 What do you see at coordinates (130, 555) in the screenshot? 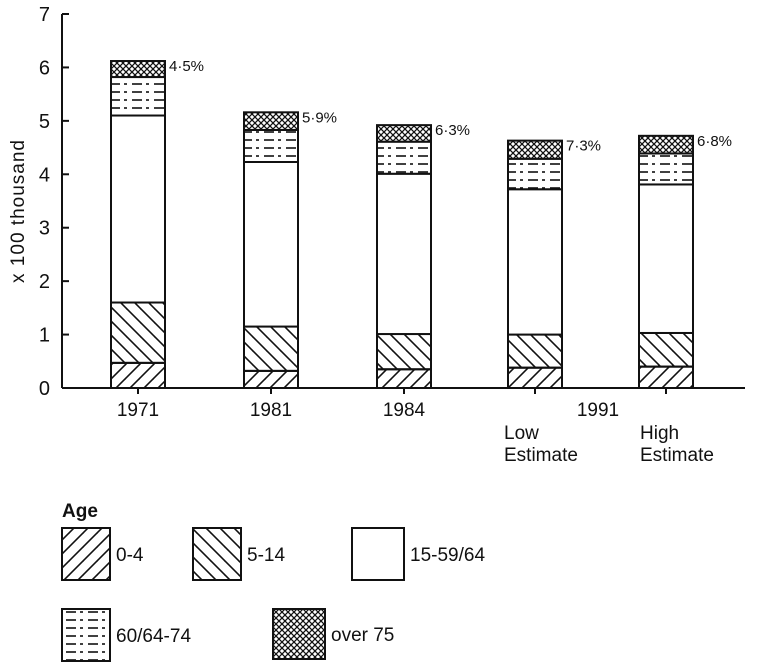
I see `legend-label-0-4: 0-4` at bounding box center [130, 555].